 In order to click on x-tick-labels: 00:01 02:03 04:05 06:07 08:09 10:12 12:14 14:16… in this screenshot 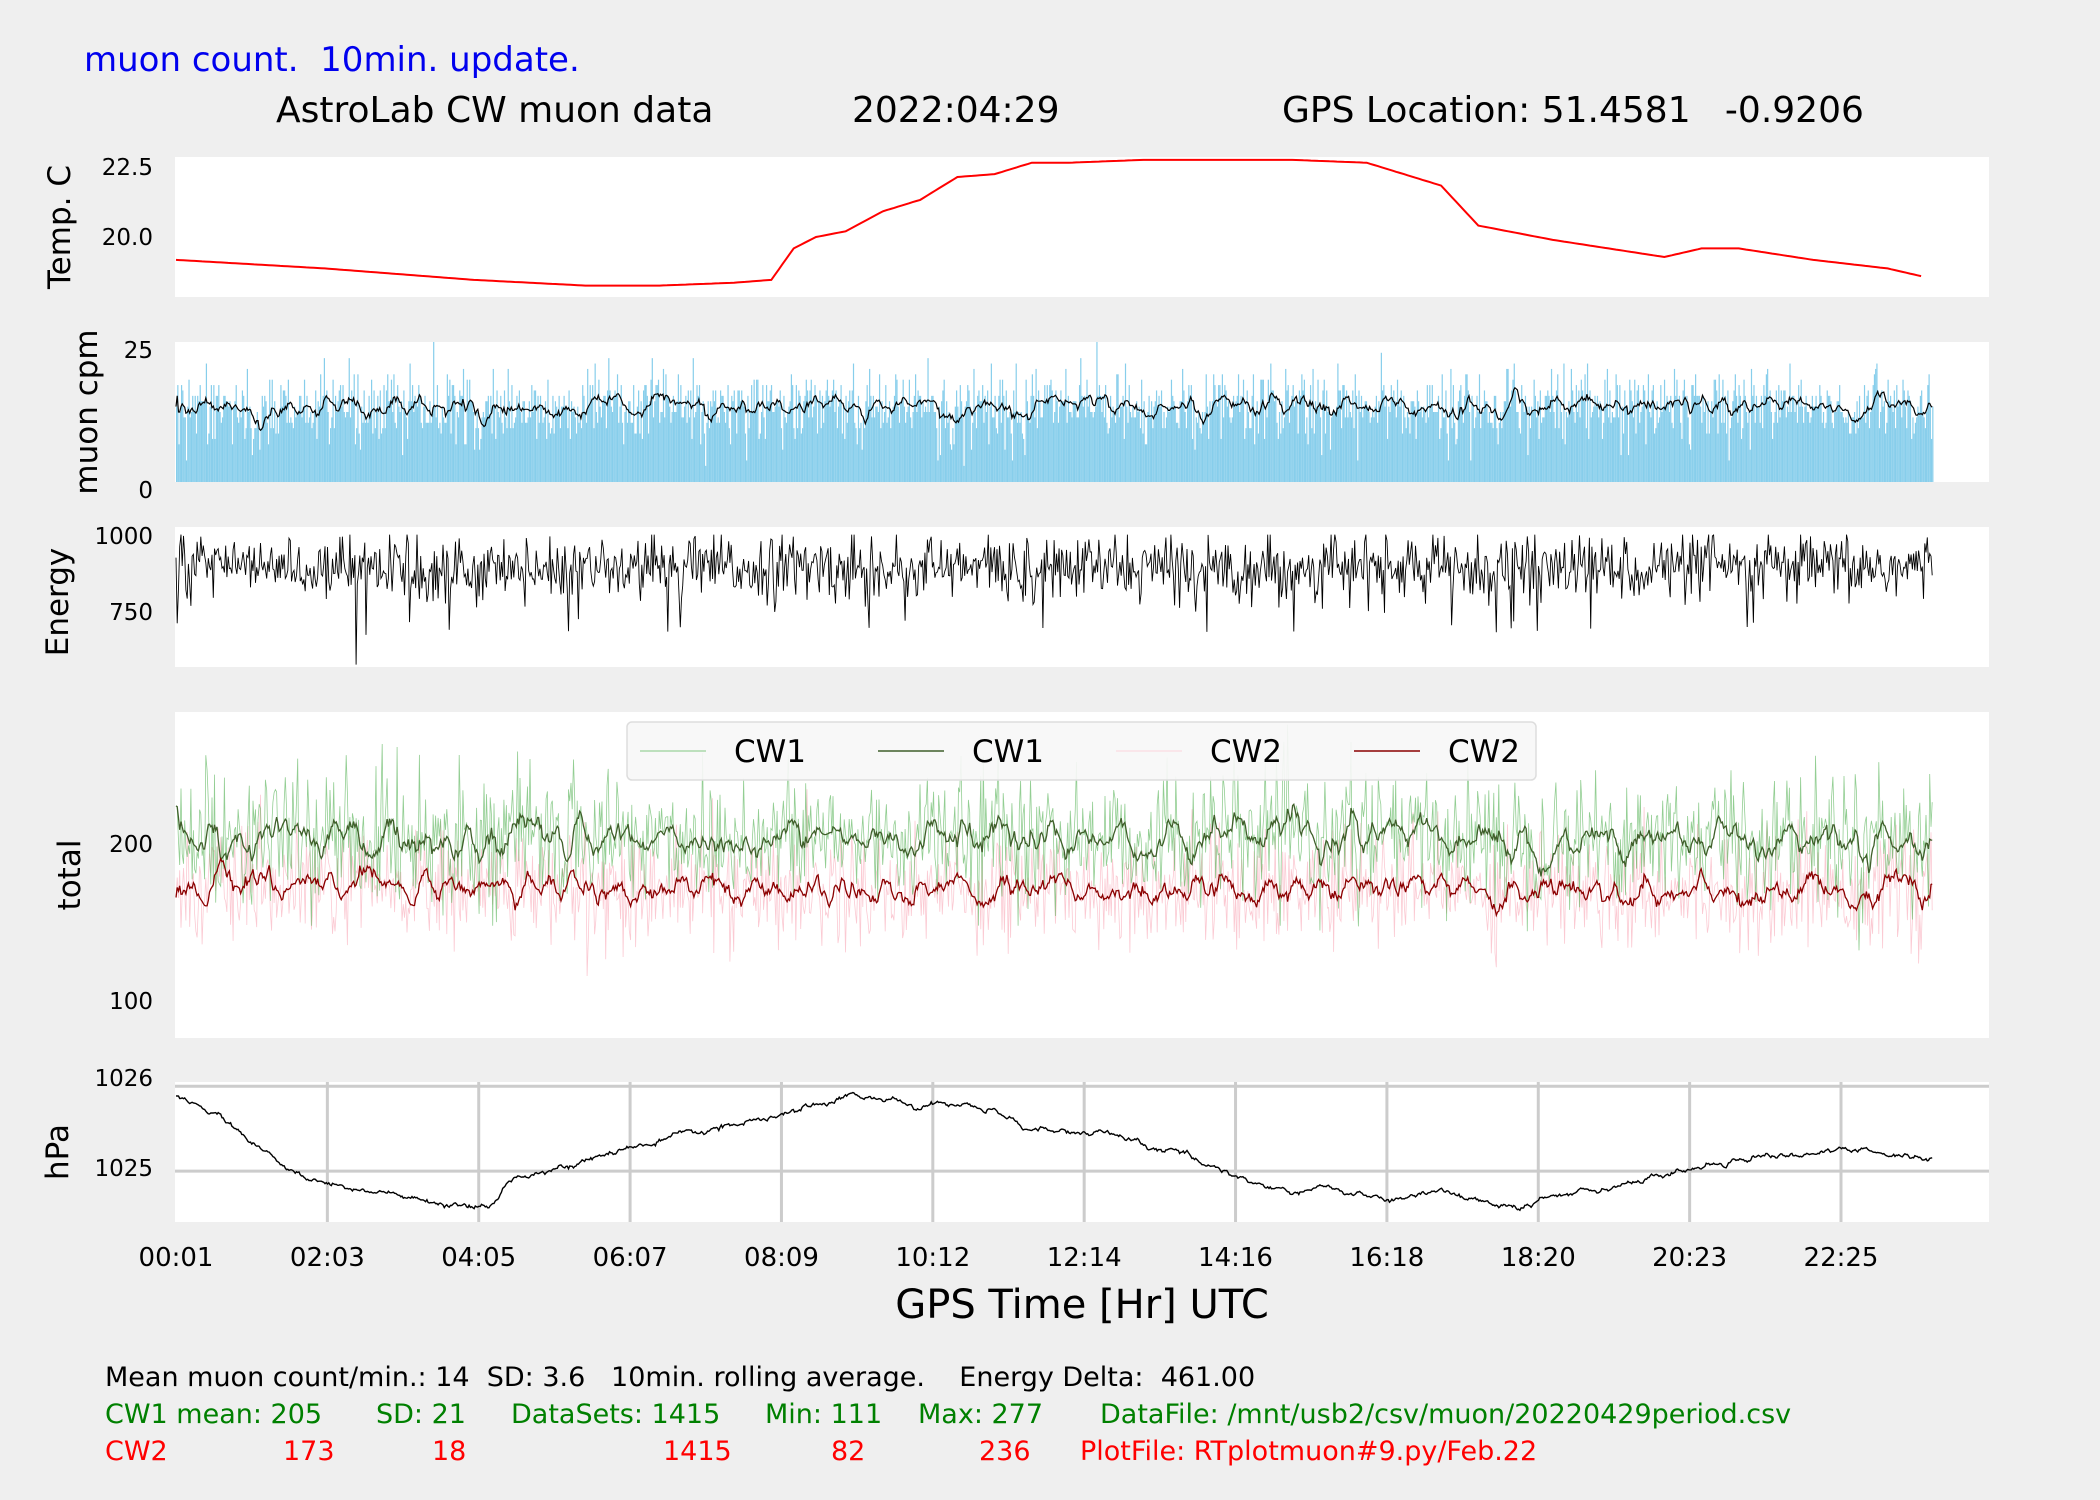, I will do `click(1009, 1258)`.